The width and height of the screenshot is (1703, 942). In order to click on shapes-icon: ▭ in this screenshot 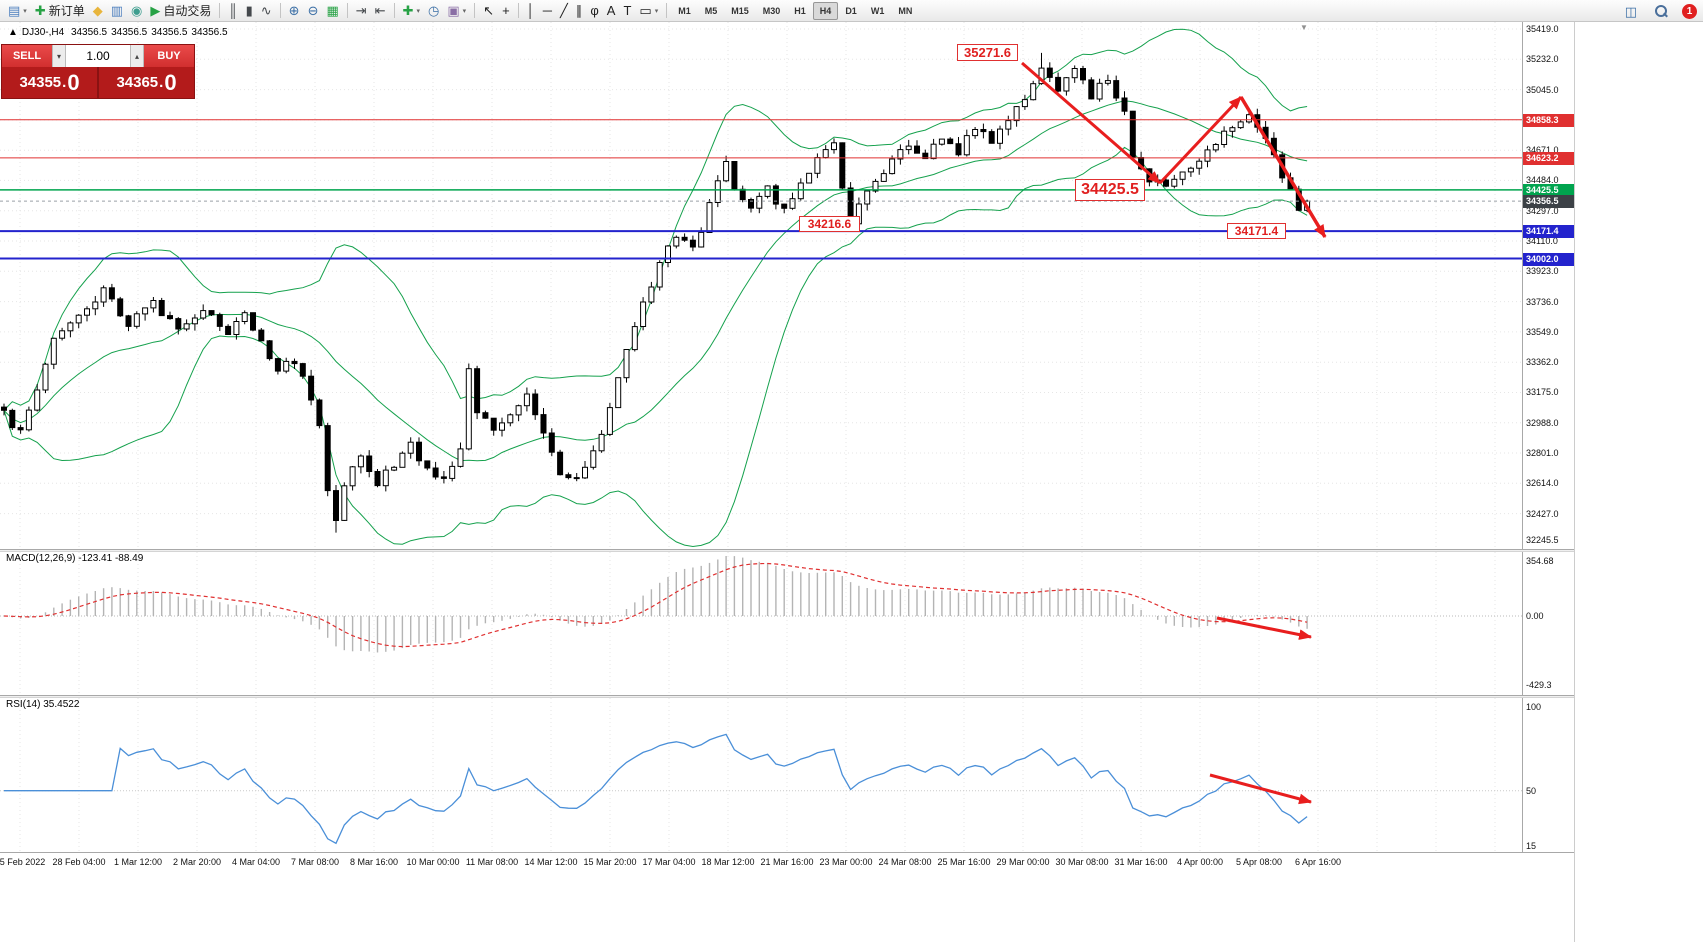, I will do `click(645, 10)`.